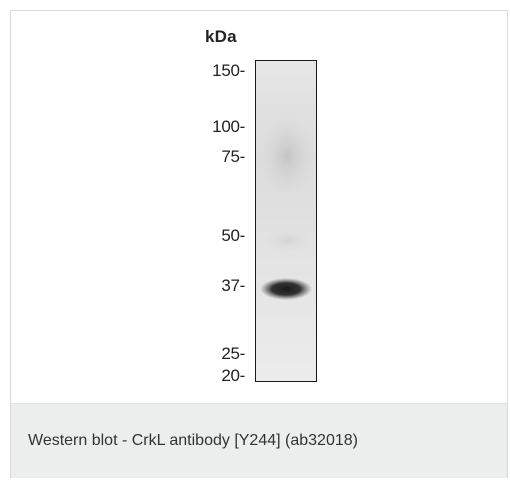 The image size is (510, 489). Describe the element at coordinates (233, 235) in the screenshot. I see `marker-label-50: 50-` at that location.